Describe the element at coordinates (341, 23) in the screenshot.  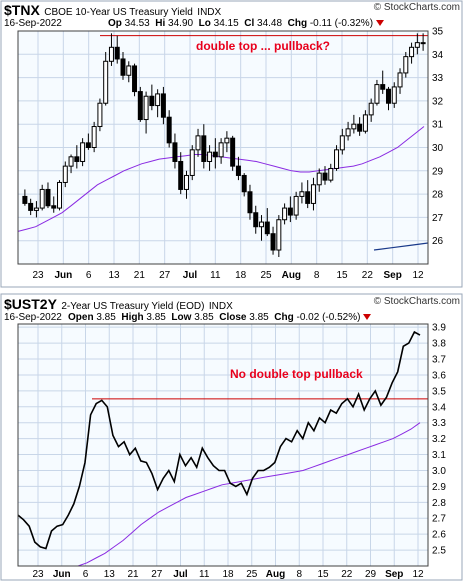
I see `tnx-stat-value: -0.11 (-0.32%)` at that location.